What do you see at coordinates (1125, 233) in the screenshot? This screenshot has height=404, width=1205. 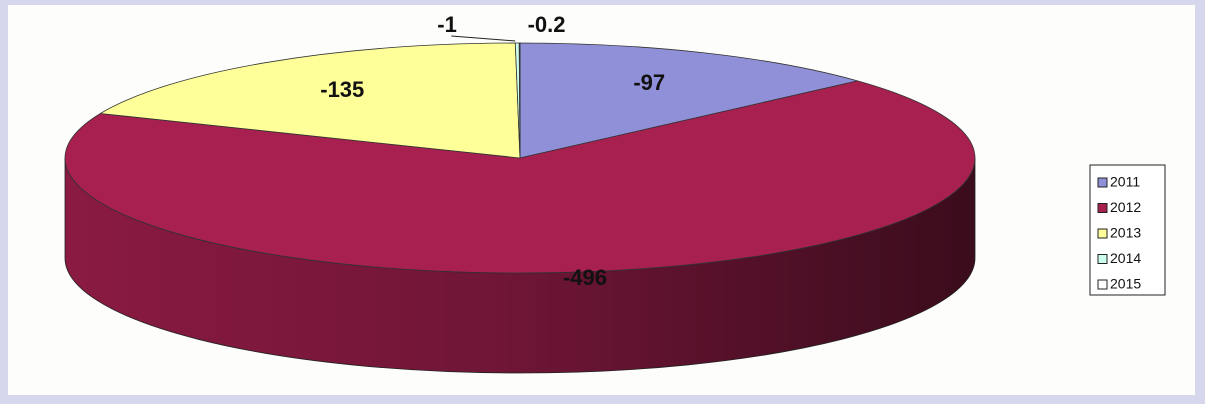 I see `legend-label: 2013` at bounding box center [1125, 233].